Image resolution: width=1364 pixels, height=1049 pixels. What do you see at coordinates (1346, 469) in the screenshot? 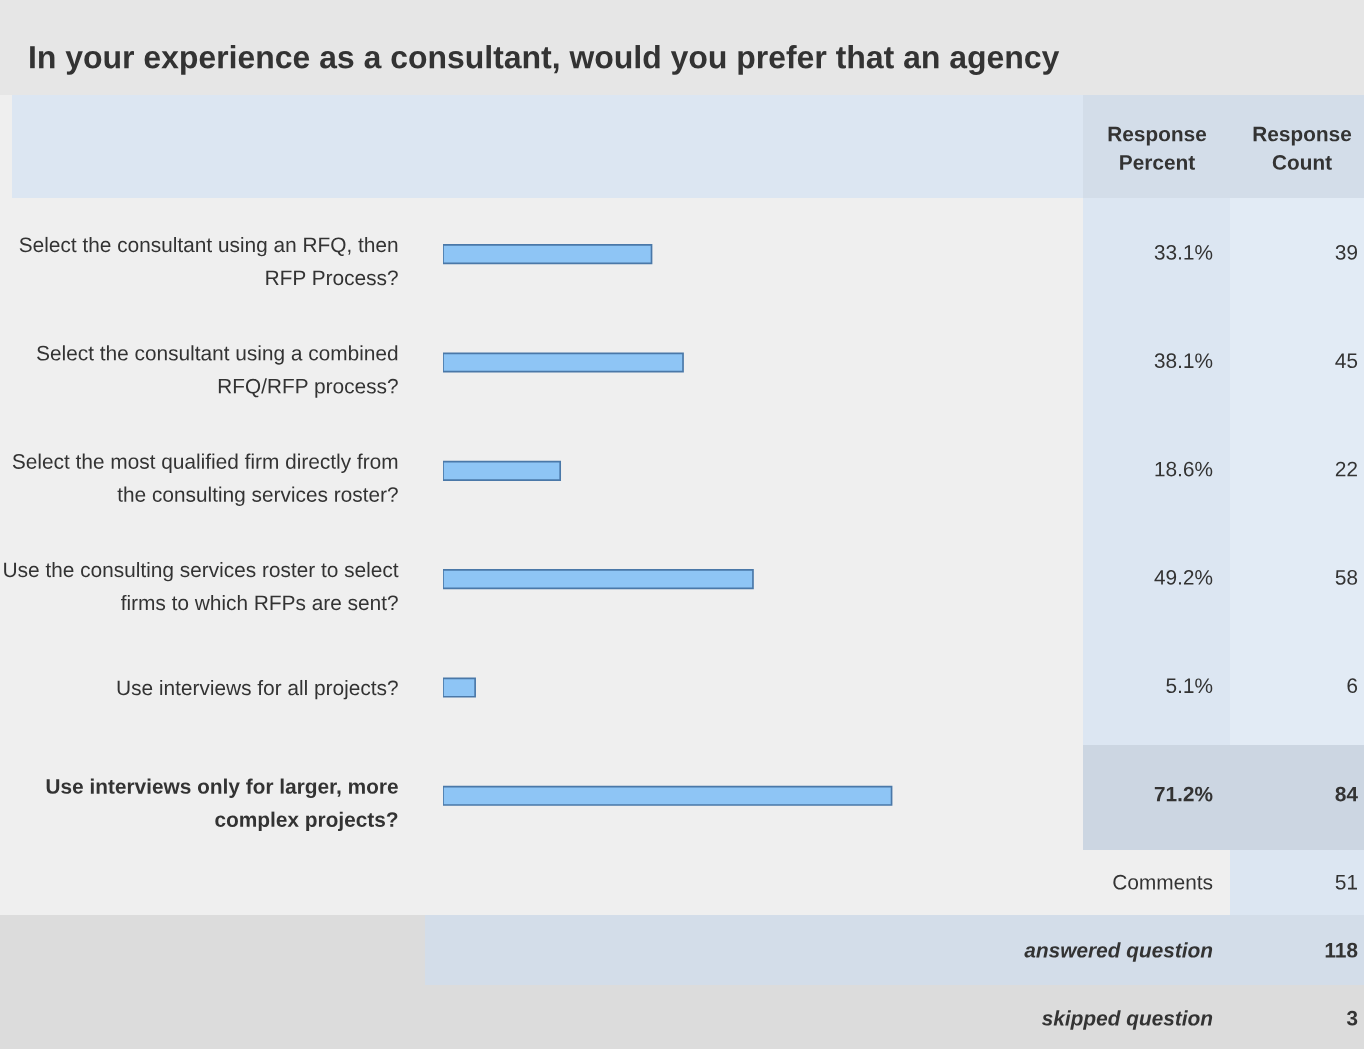
I see `text: 22` at bounding box center [1346, 469].